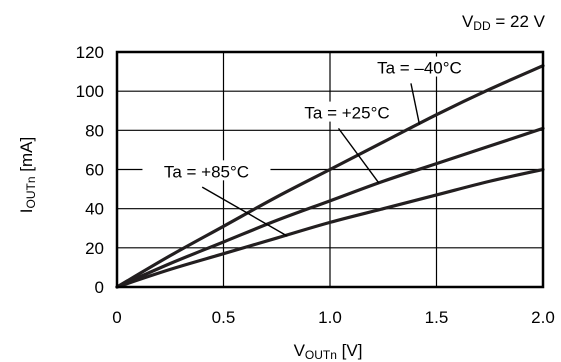  What do you see at coordinates (94, 170) in the screenshot?
I see `y-tick-label: 60` at bounding box center [94, 170].